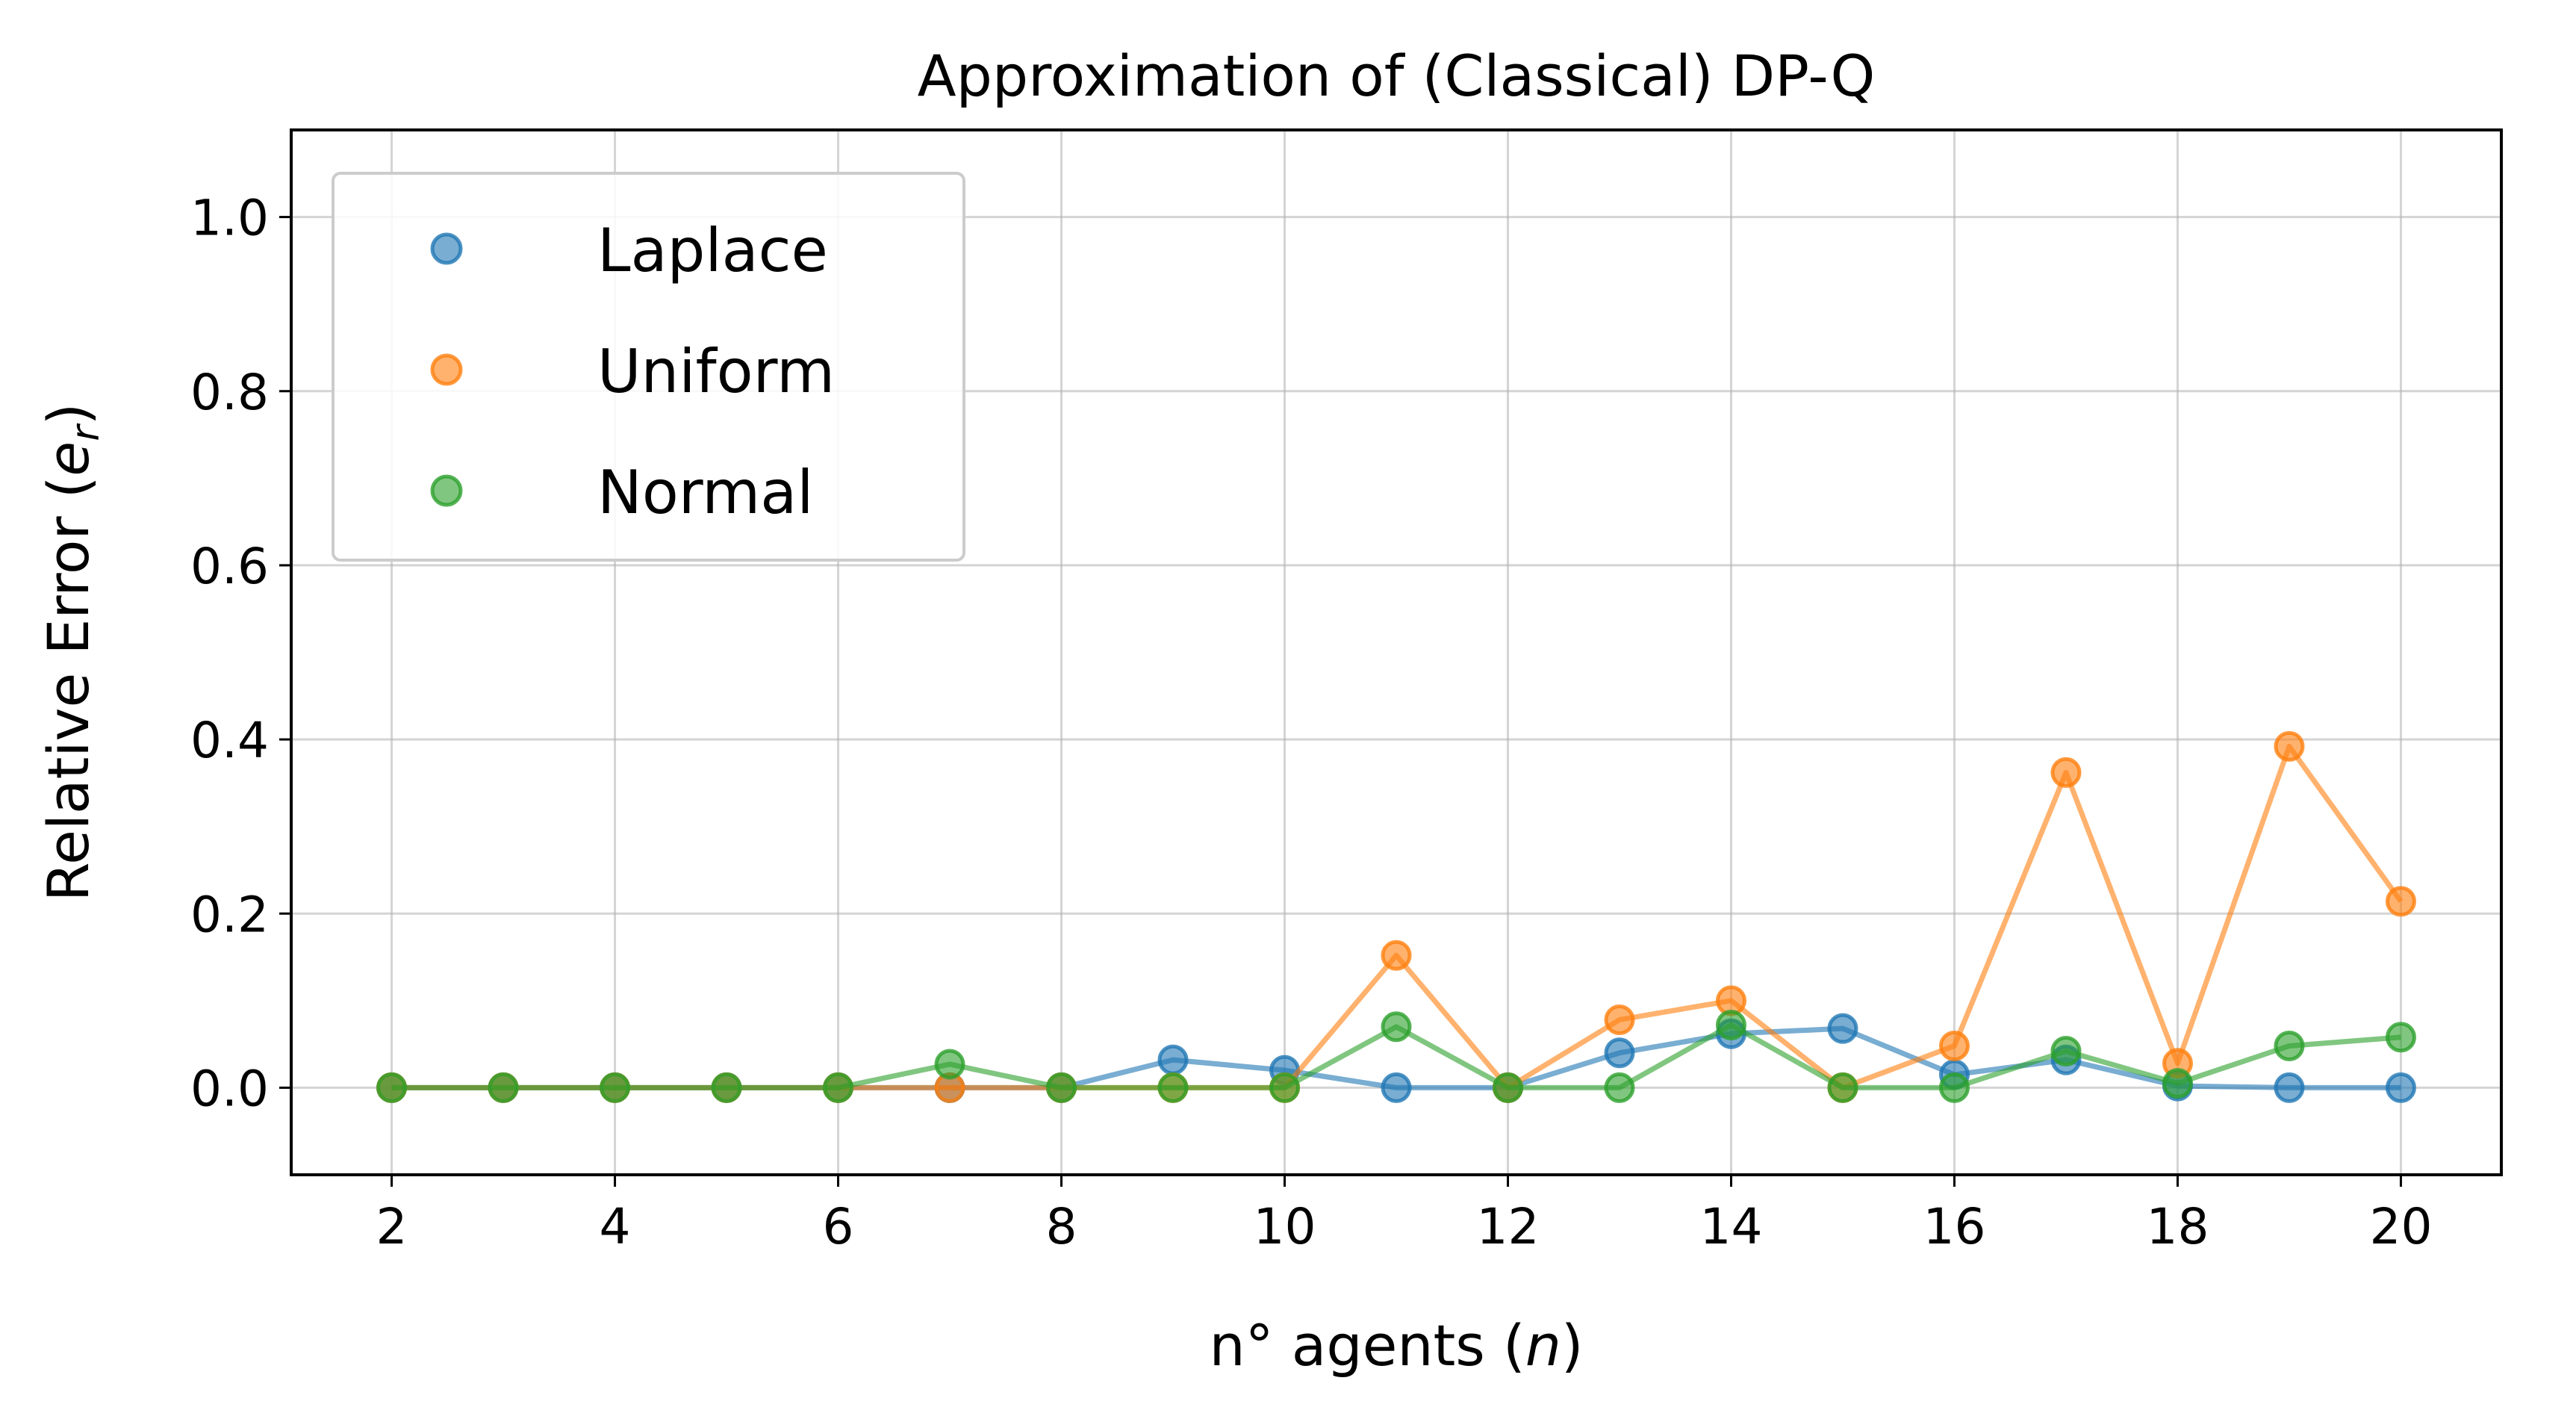  Describe the element at coordinates (446, 248) in the screenshot. I see `legend-marker-laplace` at that location.